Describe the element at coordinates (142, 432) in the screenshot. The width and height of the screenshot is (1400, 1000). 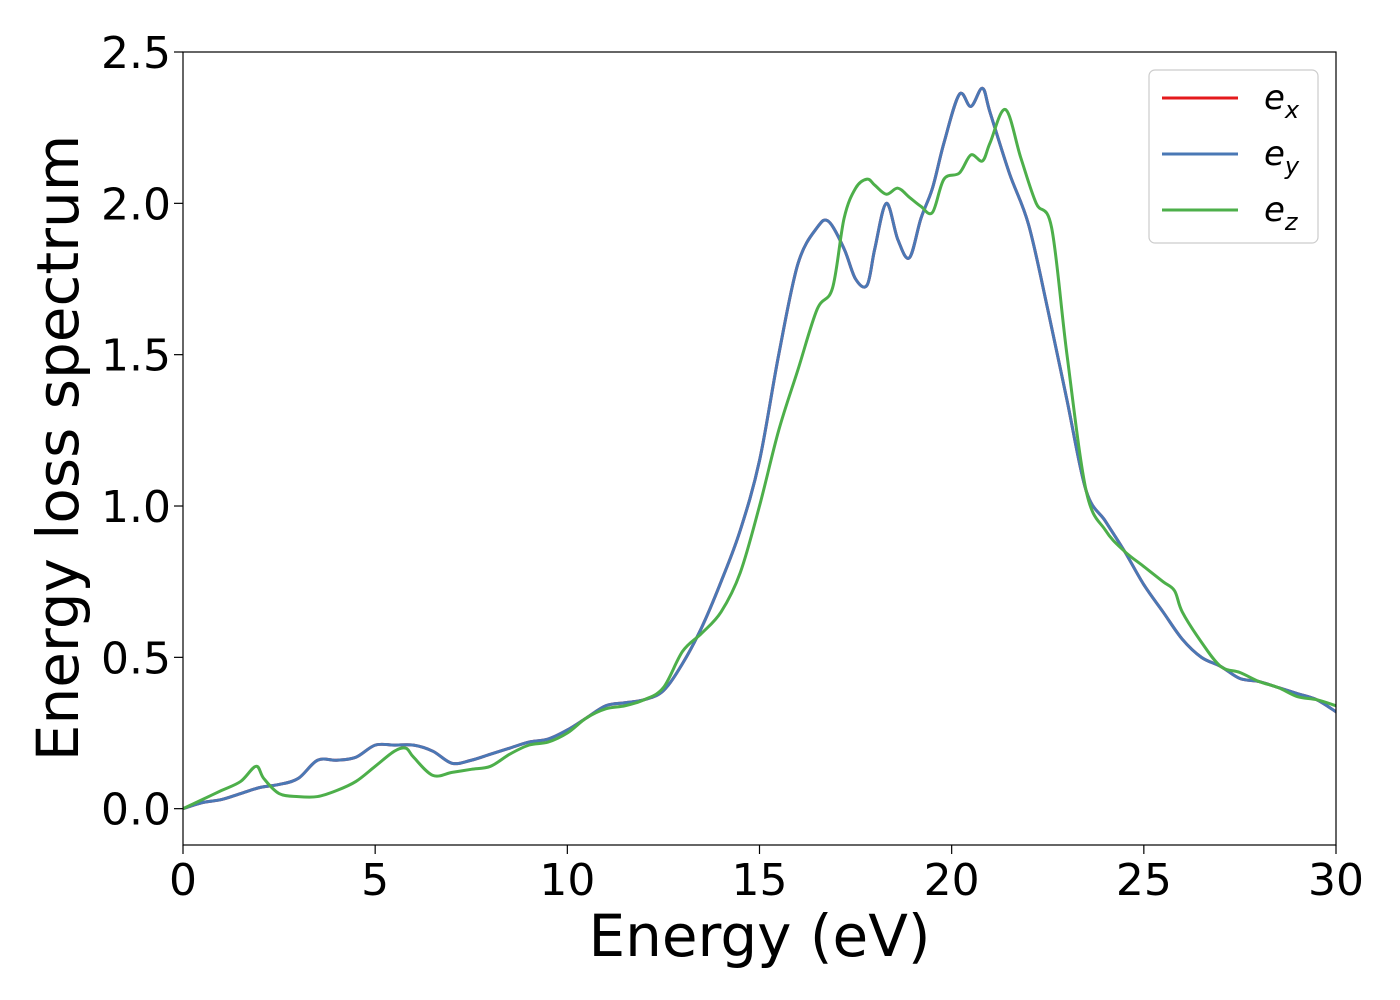
I see `y-axis-ticks: 0.0 0.5 1.0 1.5 2.0 2.5` at that location.